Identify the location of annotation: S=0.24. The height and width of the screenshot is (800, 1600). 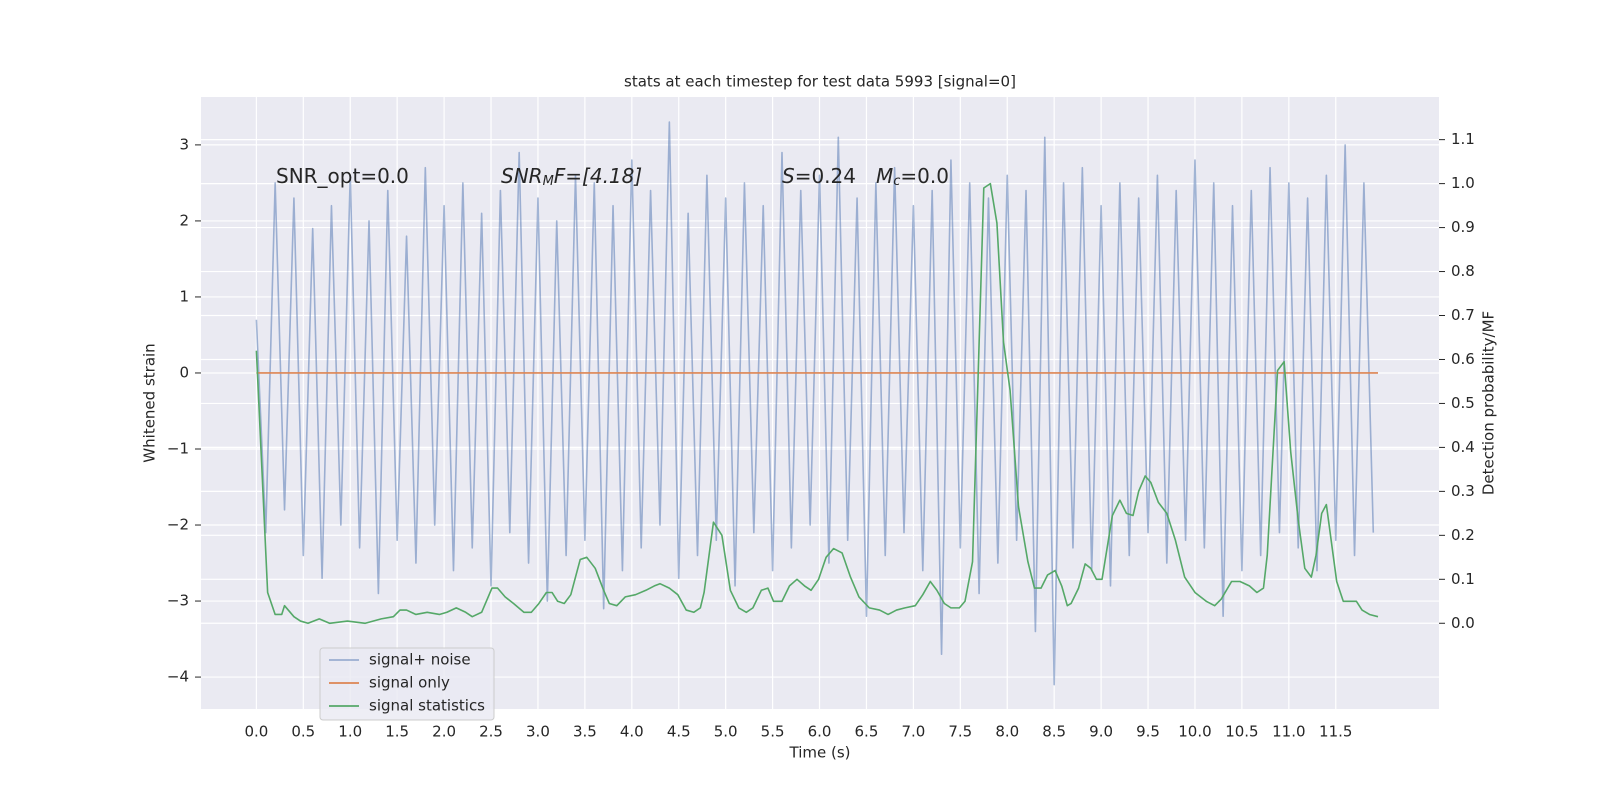
(819, 176).